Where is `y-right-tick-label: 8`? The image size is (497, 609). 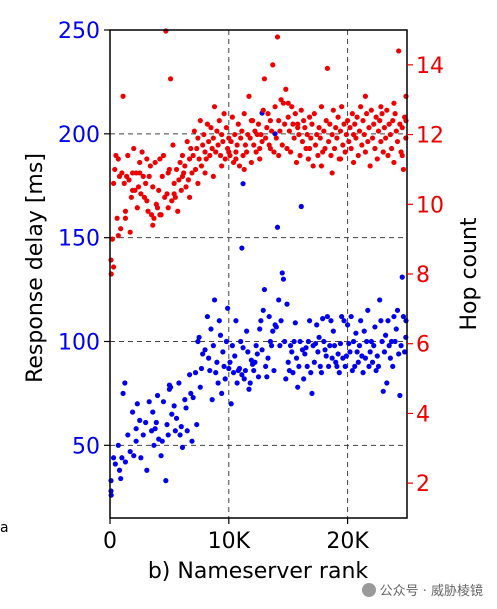
y-right-tick-label: 8 is located at coordinates (423, 275).